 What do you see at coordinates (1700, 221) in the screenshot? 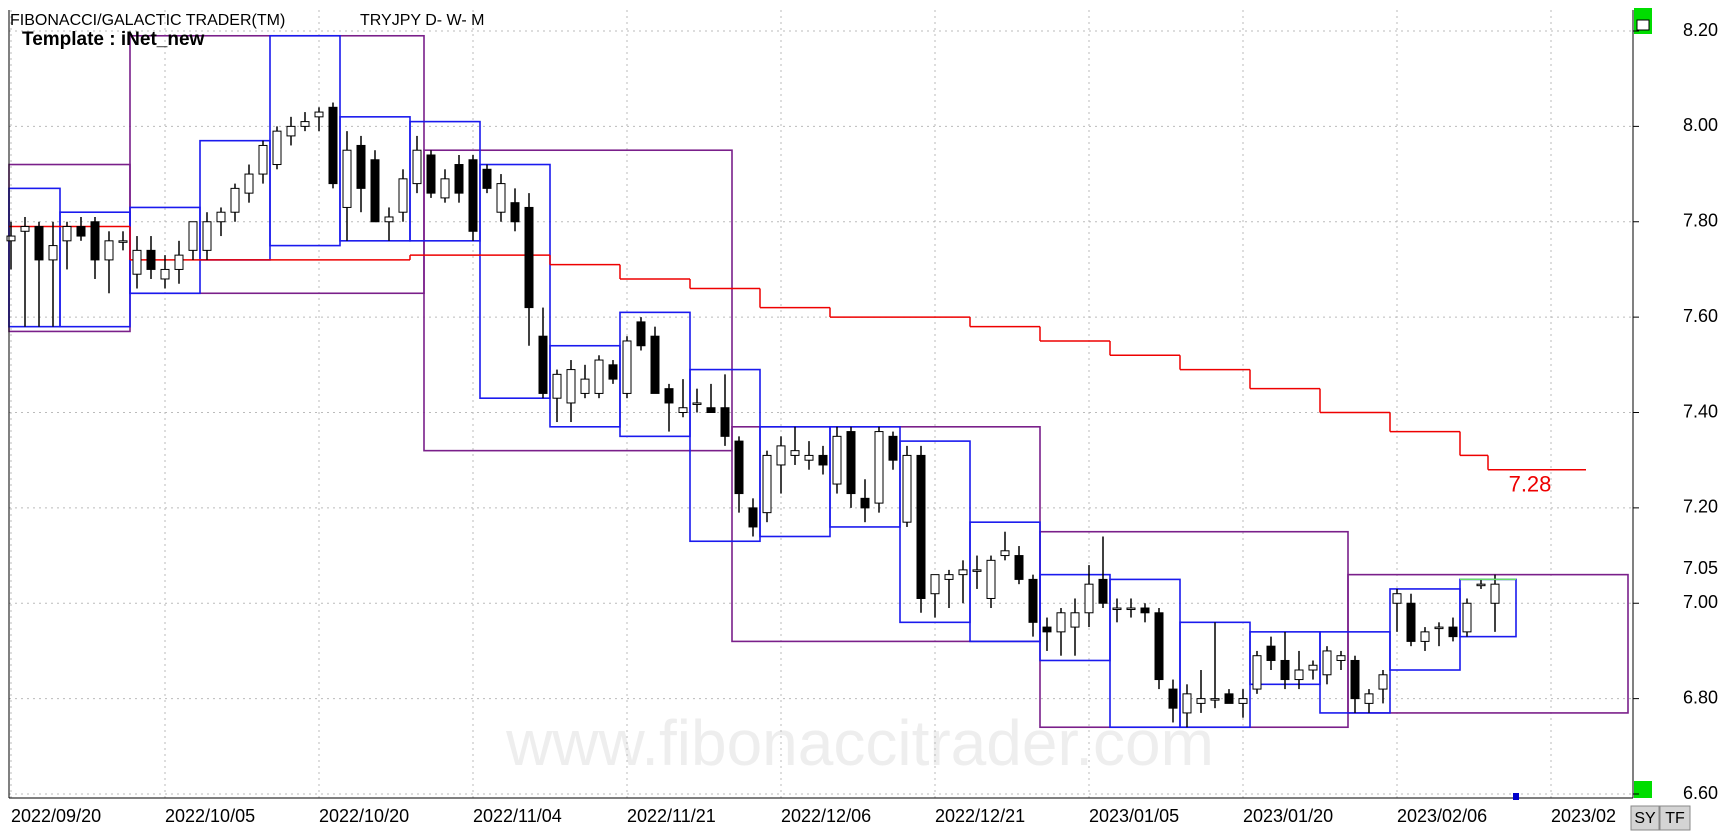
I see `y-tick-label: 7.80` at bounding box center [1700, 221].